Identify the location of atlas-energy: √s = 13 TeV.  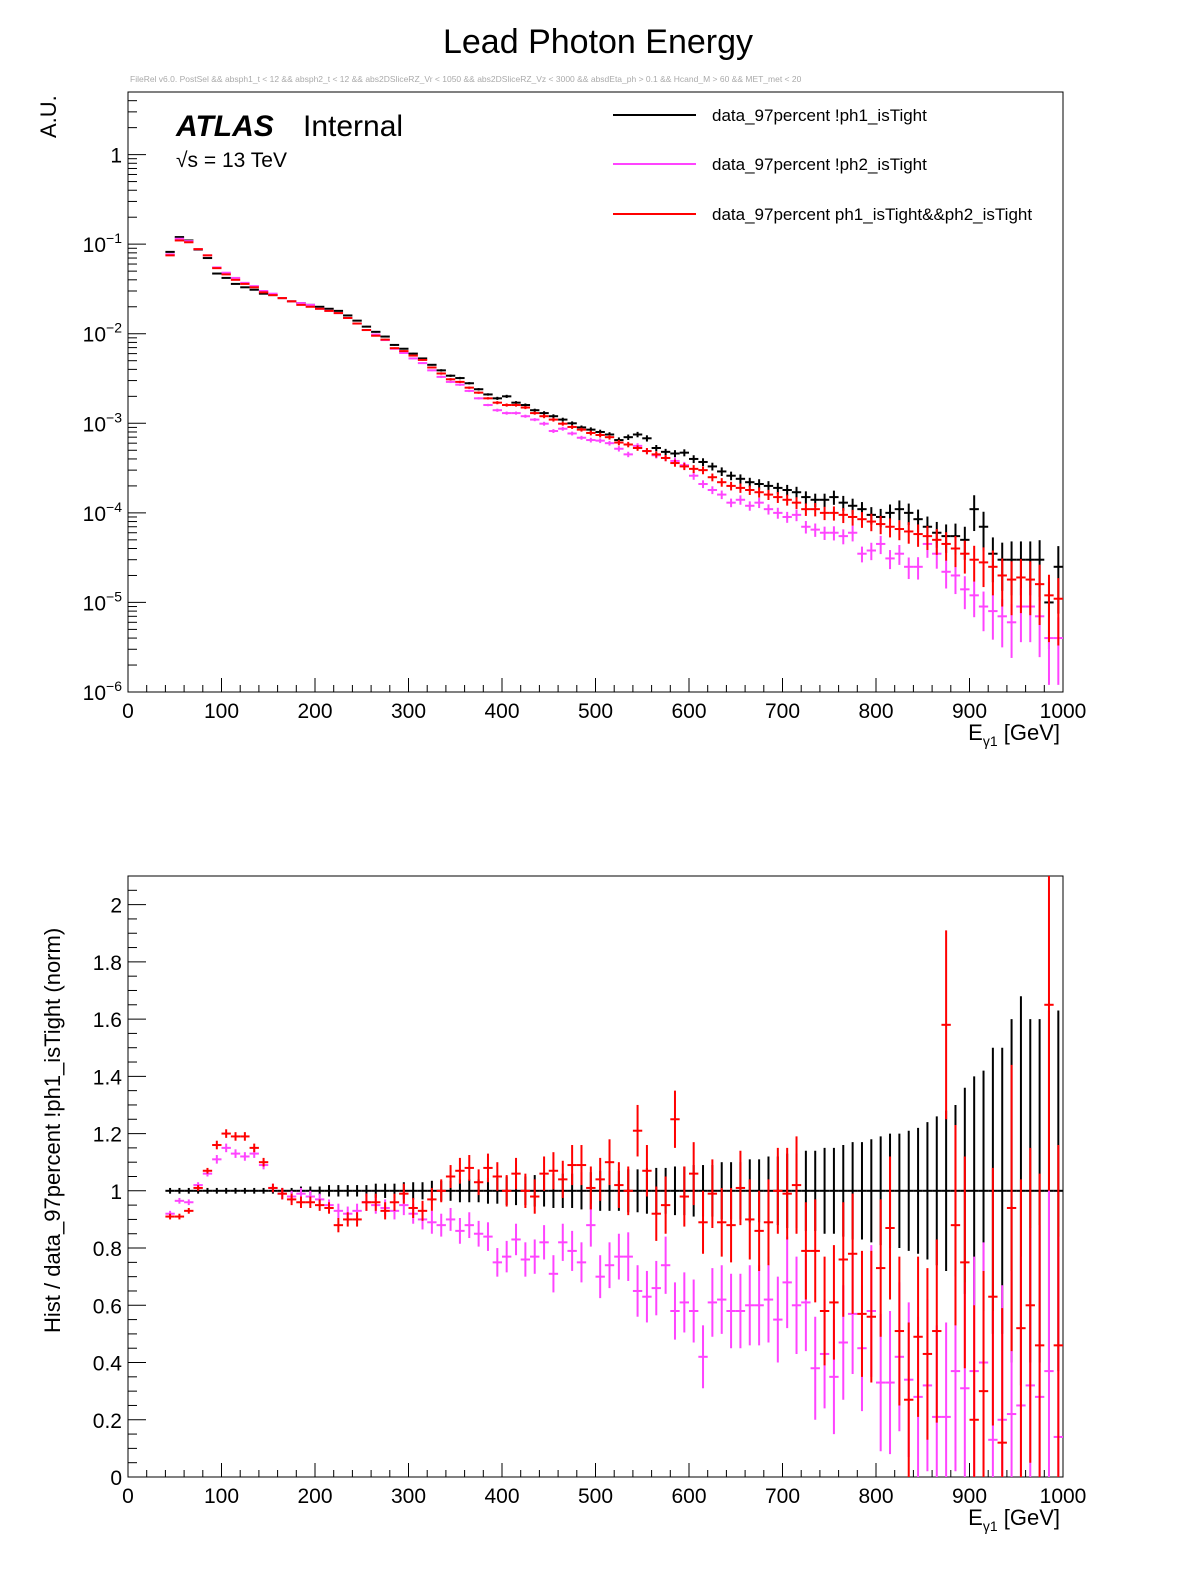
(231, 160).